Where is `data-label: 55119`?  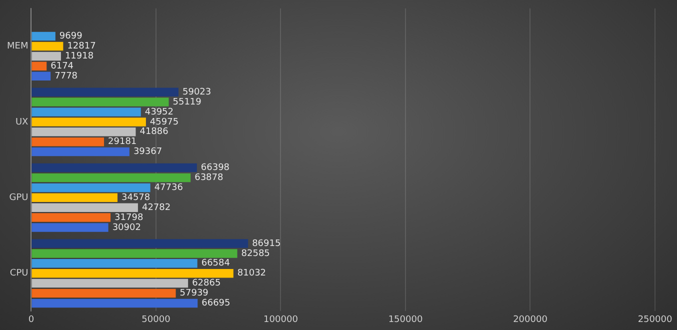 data-label: 55119 is located at coordinates (187, 102).